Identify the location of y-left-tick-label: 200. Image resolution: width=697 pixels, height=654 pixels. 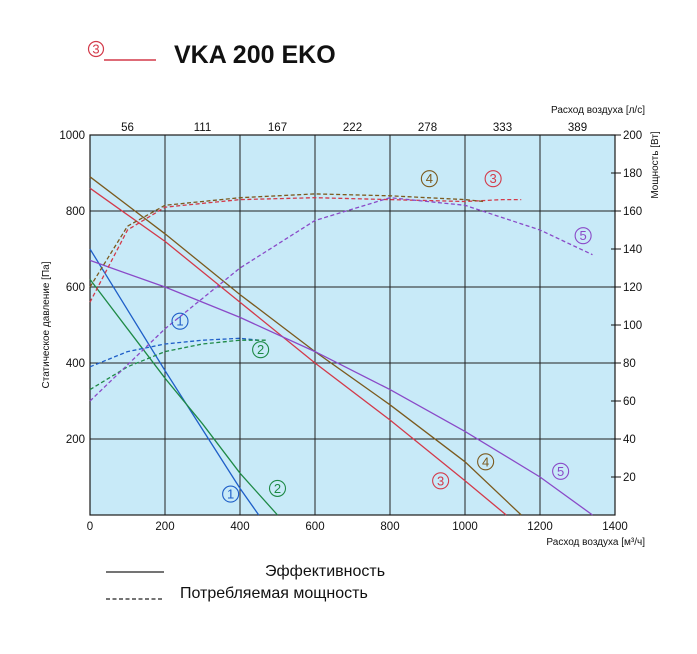
(75, 440).